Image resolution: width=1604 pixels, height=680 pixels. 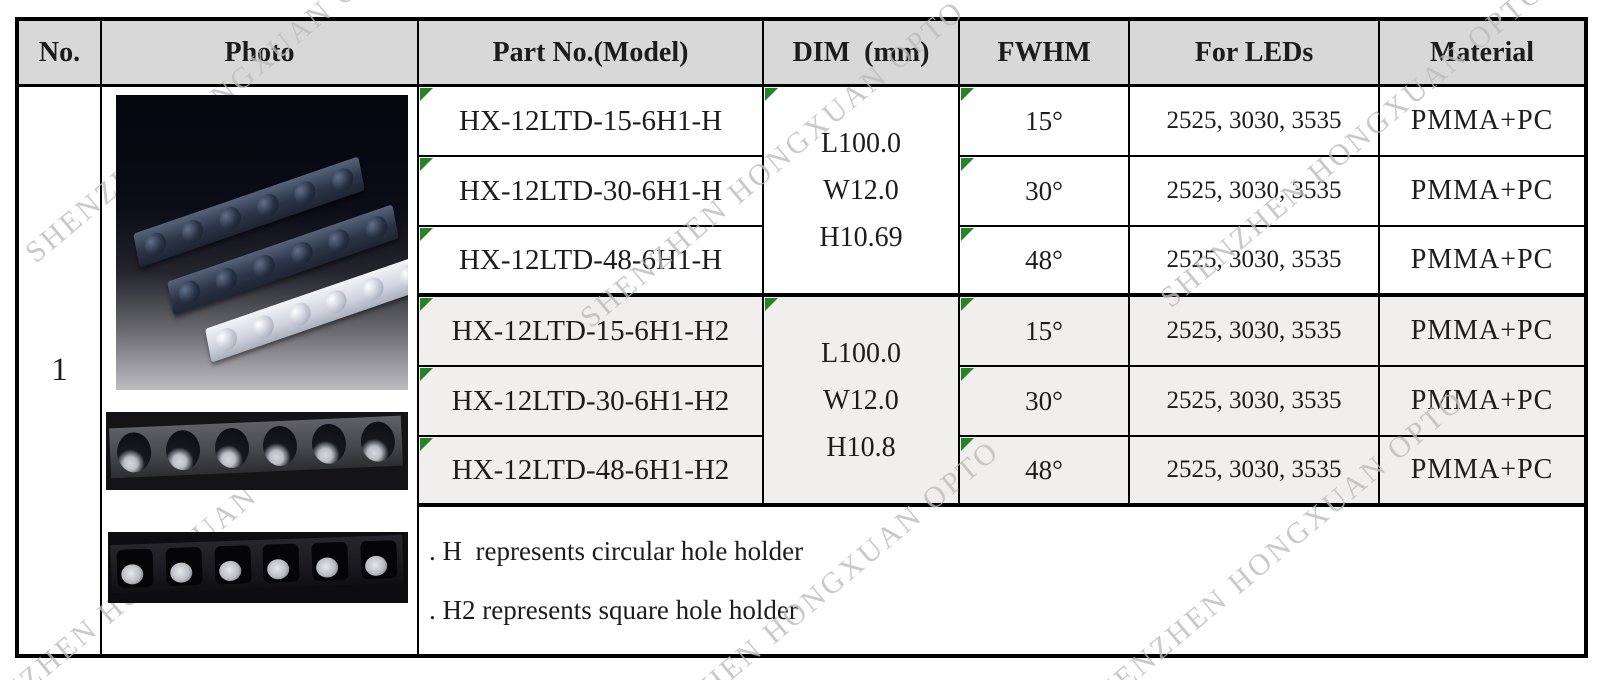 I want to click on dim-height: H10.69, so click(x=861, y=237).